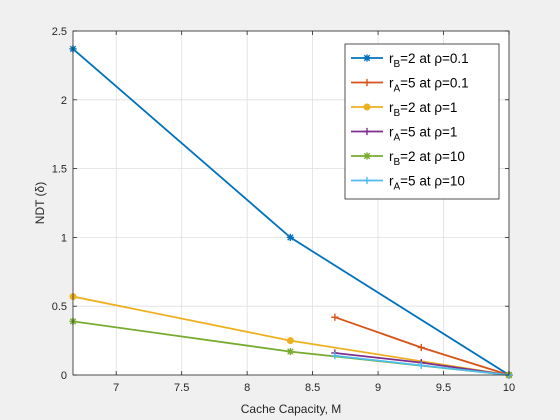 The width and height of the screenshot is (560, 420). I want to click on y-tick-label: 0.5, so click(59, 307).